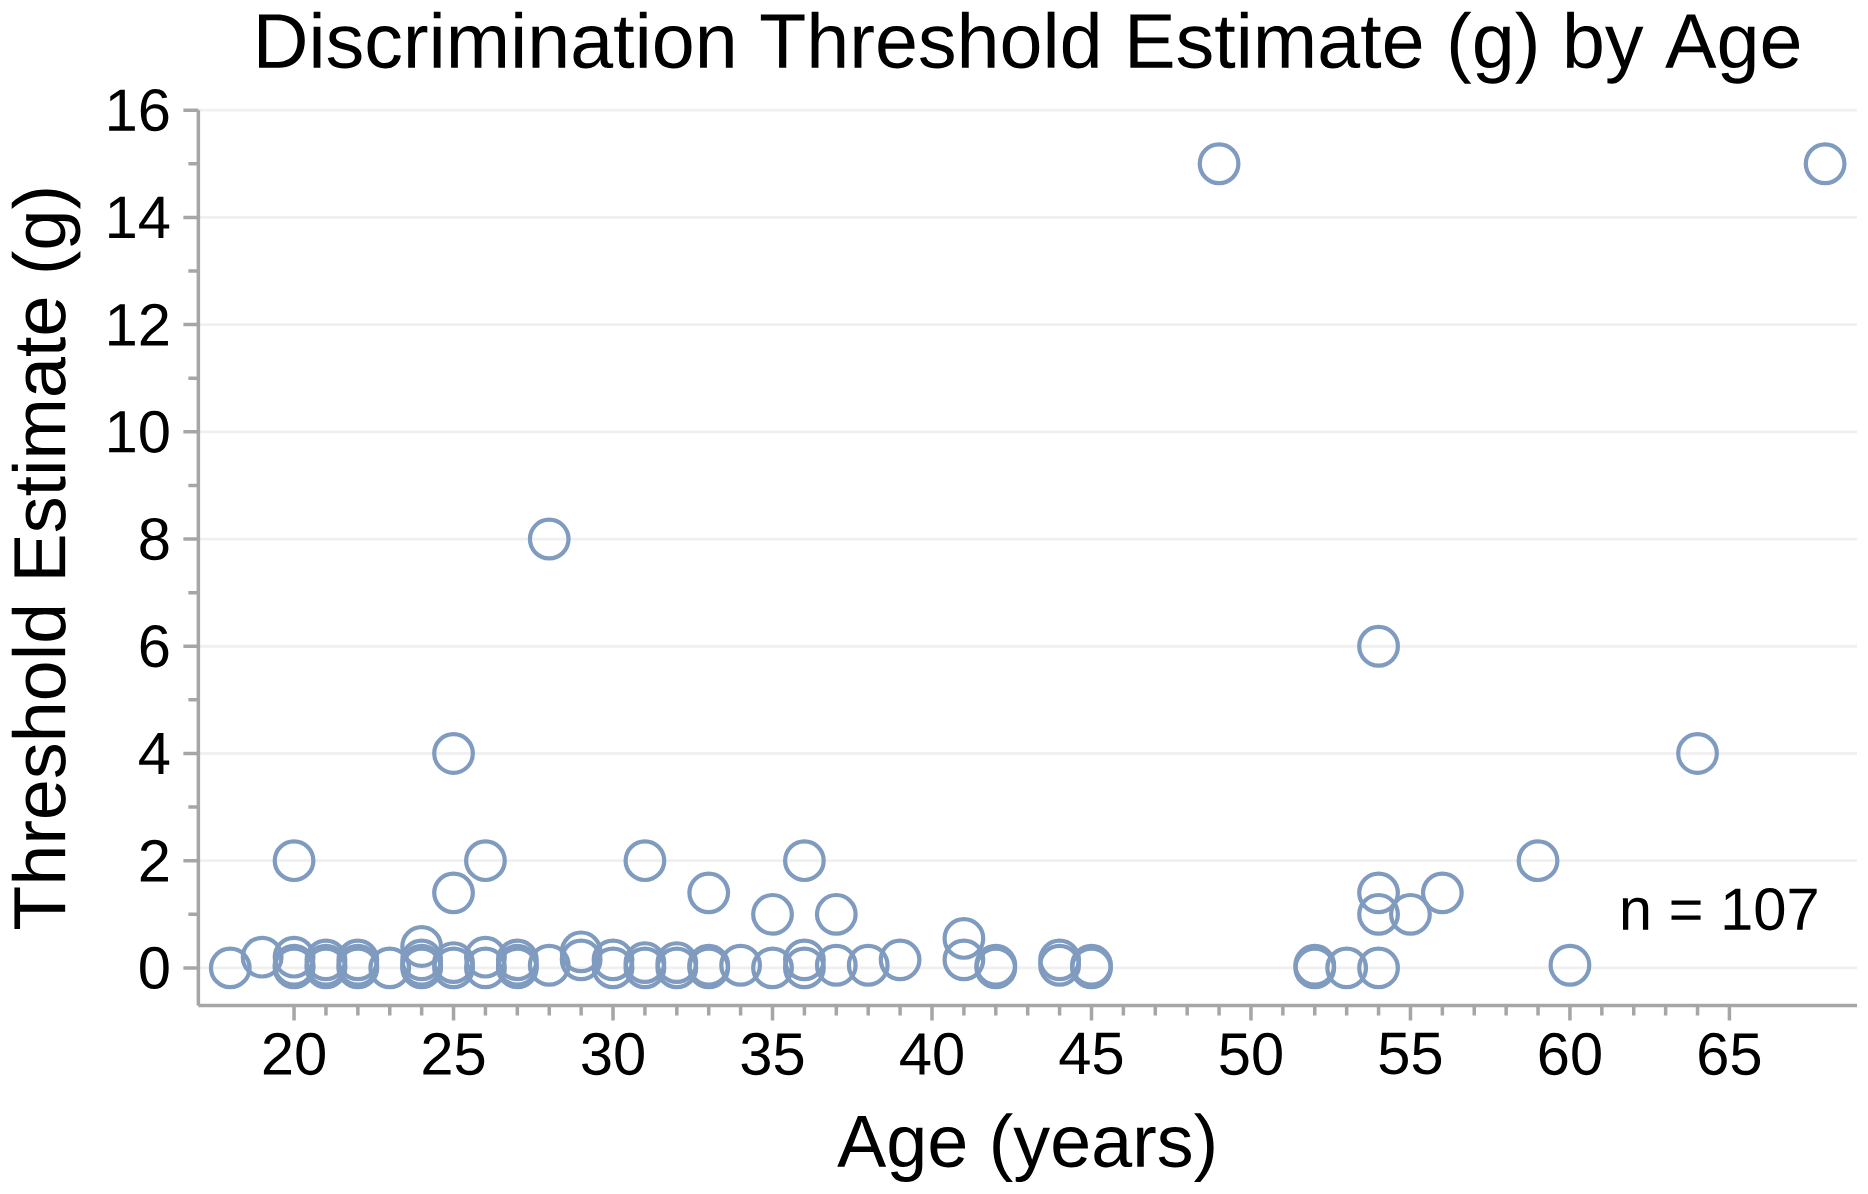 This screenshot has height=1194, width=1868. I want to click on y-tick-label: 4, so click(154, 754).